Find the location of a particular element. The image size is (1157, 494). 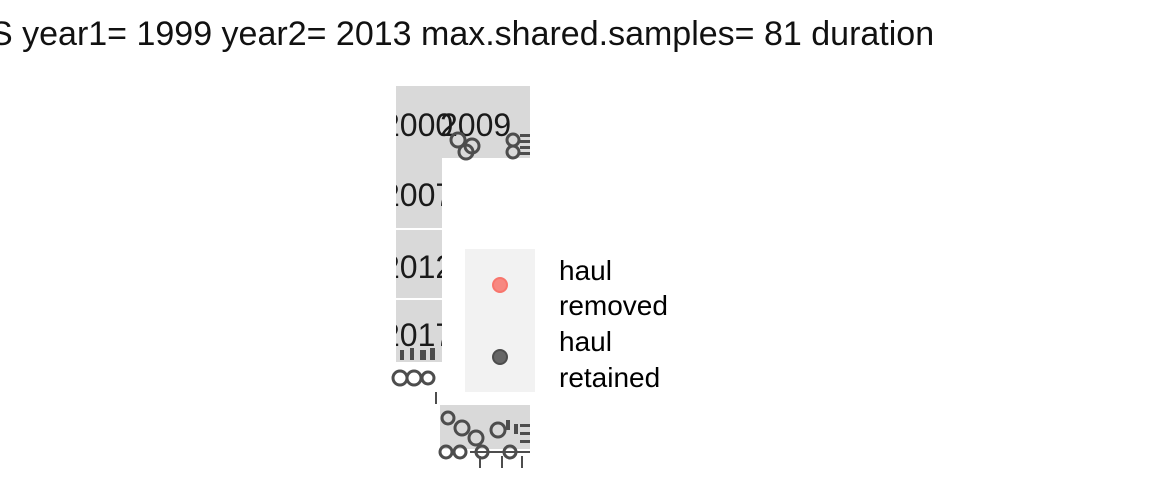

legend-key-haul-retained is located at coordinates (500, 357).